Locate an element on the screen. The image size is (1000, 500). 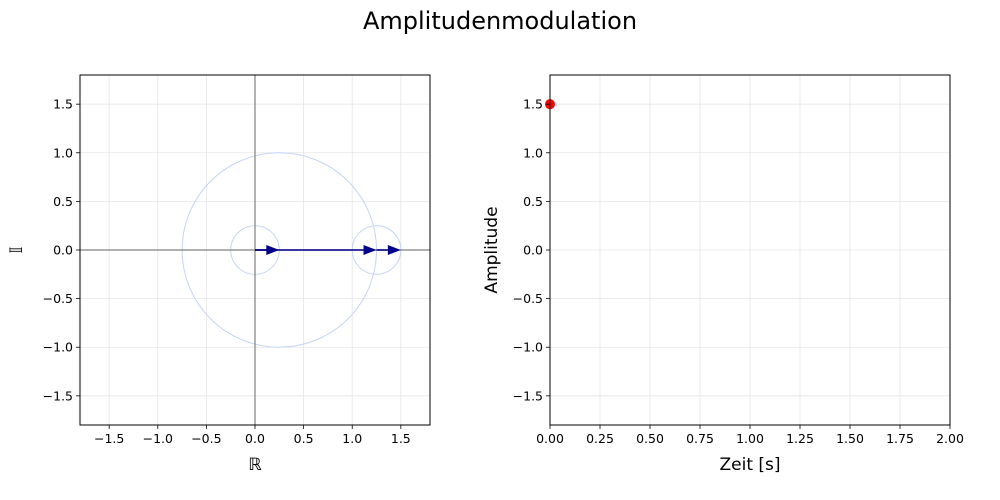
x-tick-label: 1.50 is located at coordinates (850, 438).